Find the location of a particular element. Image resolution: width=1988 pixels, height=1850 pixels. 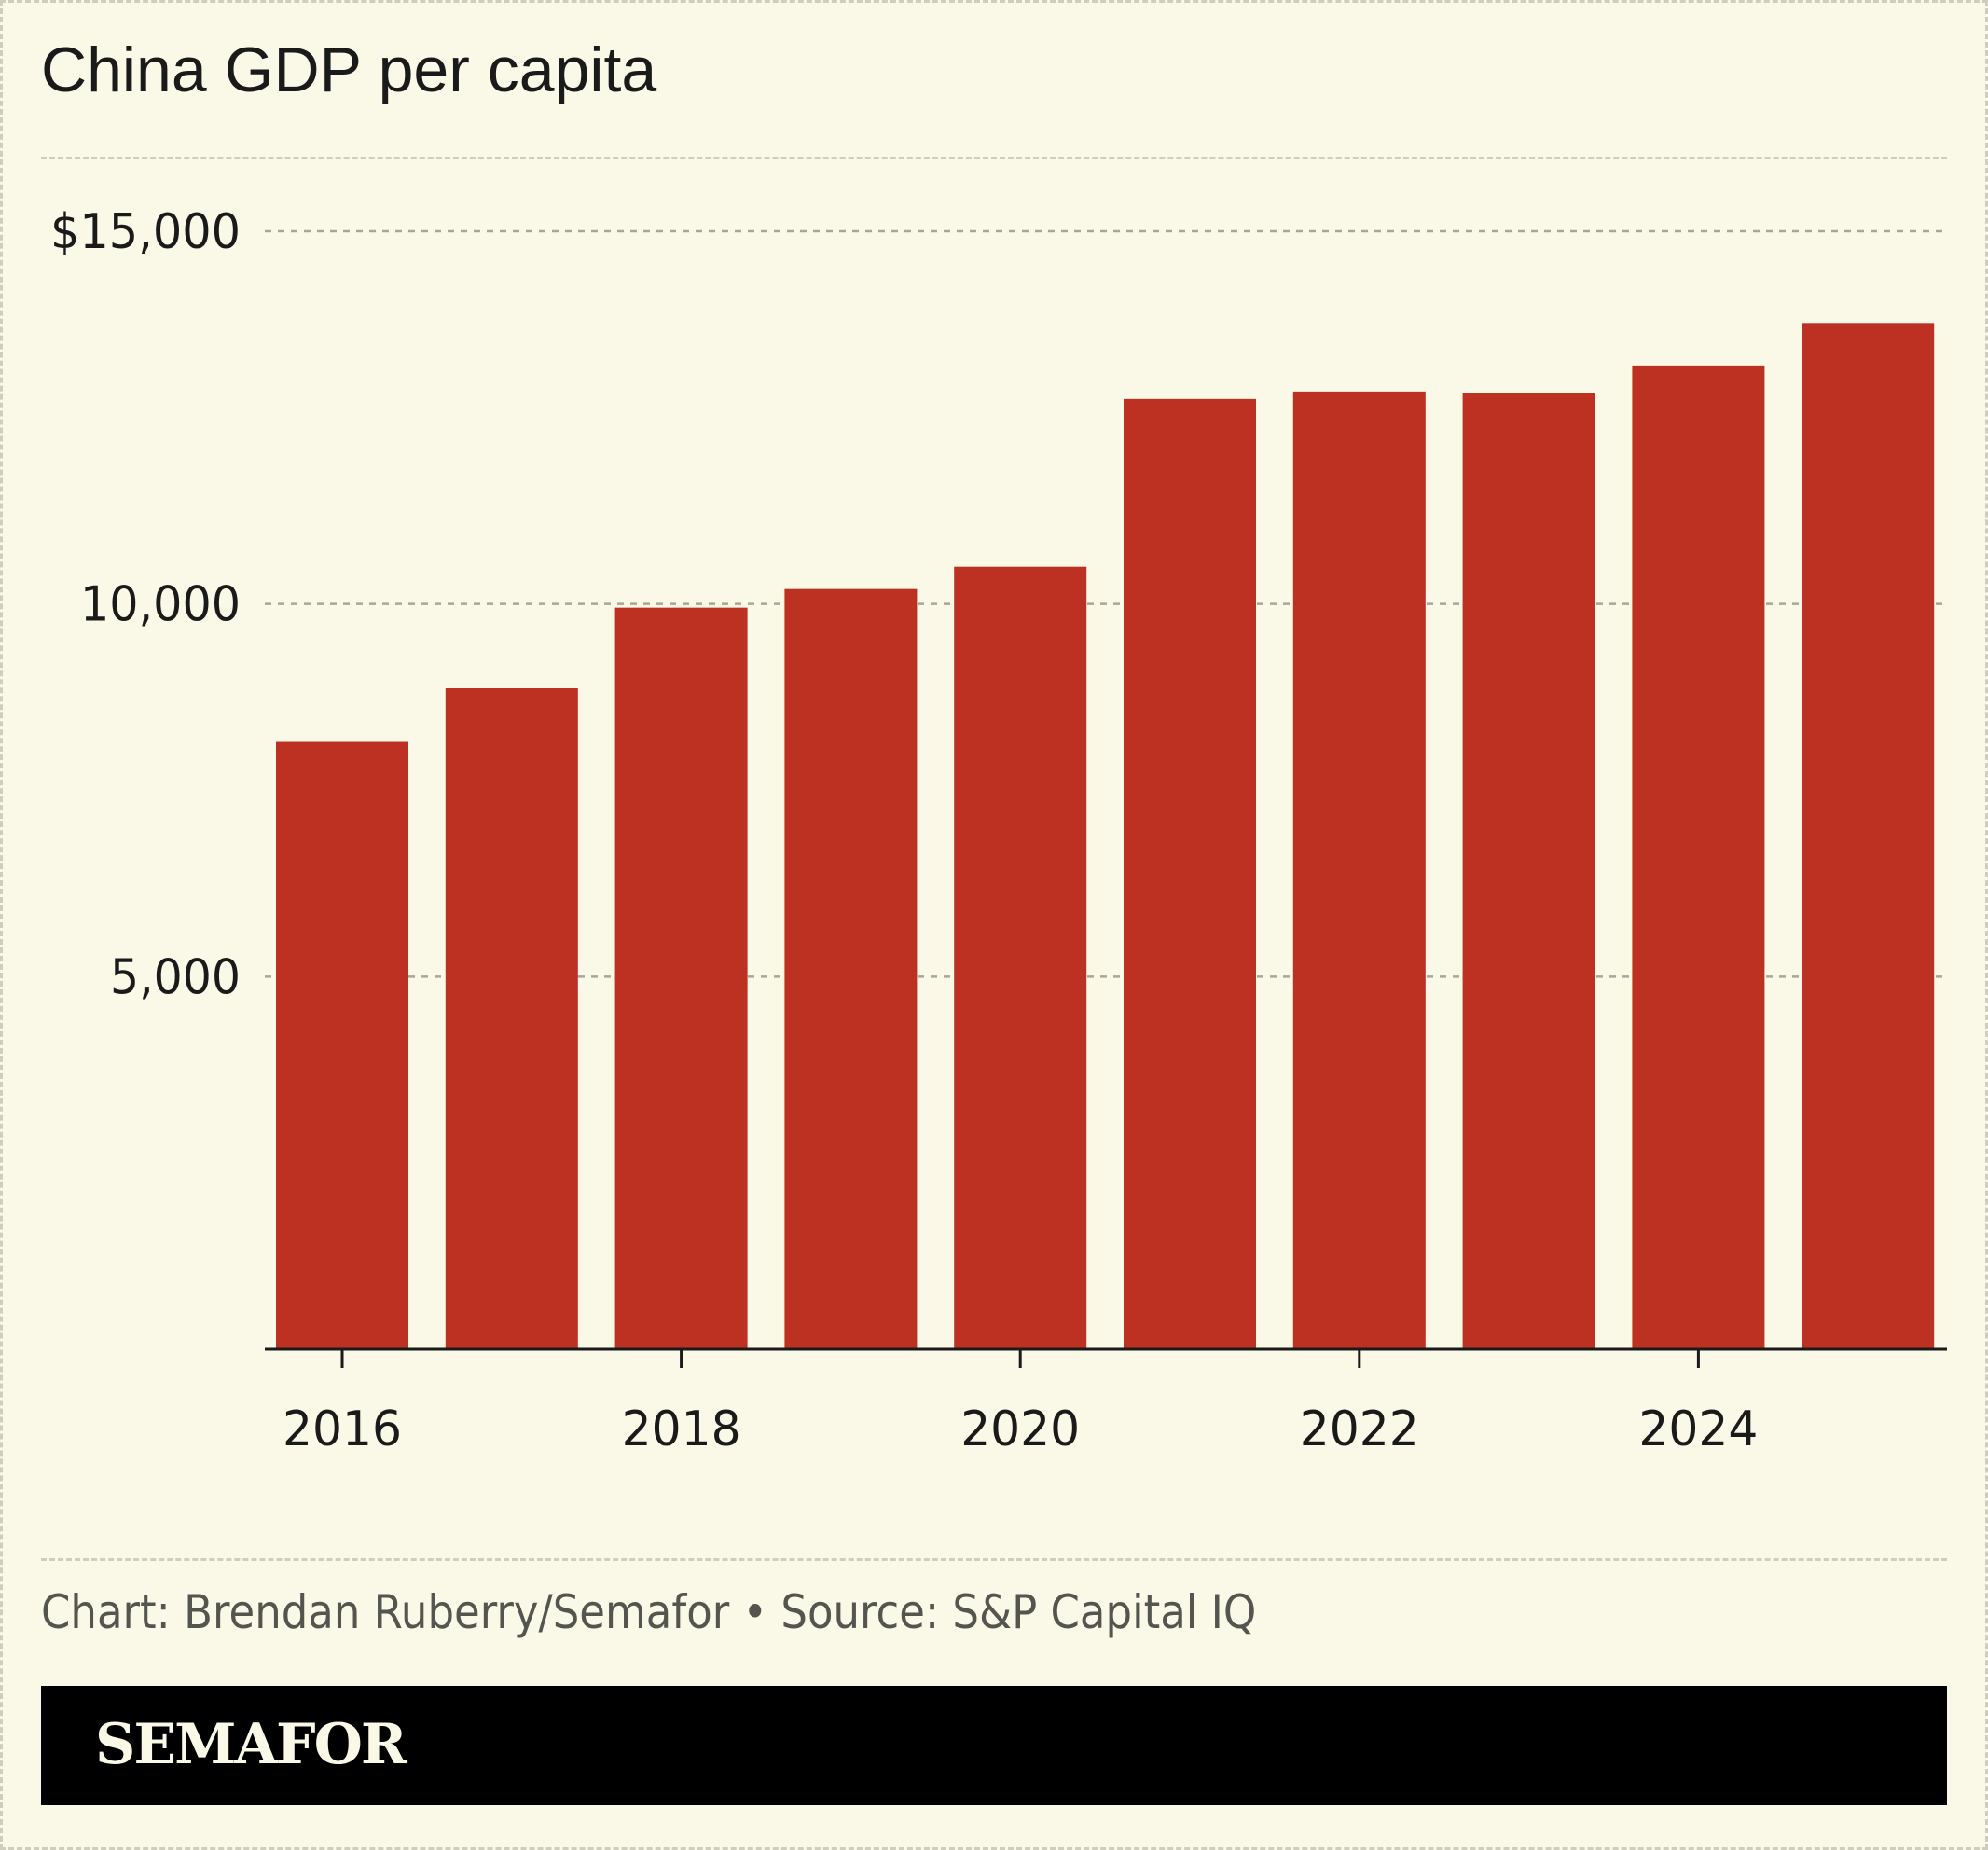

y-axis-labels: 5,000 10,000 $15,000 is located at coordinates (145, 604).